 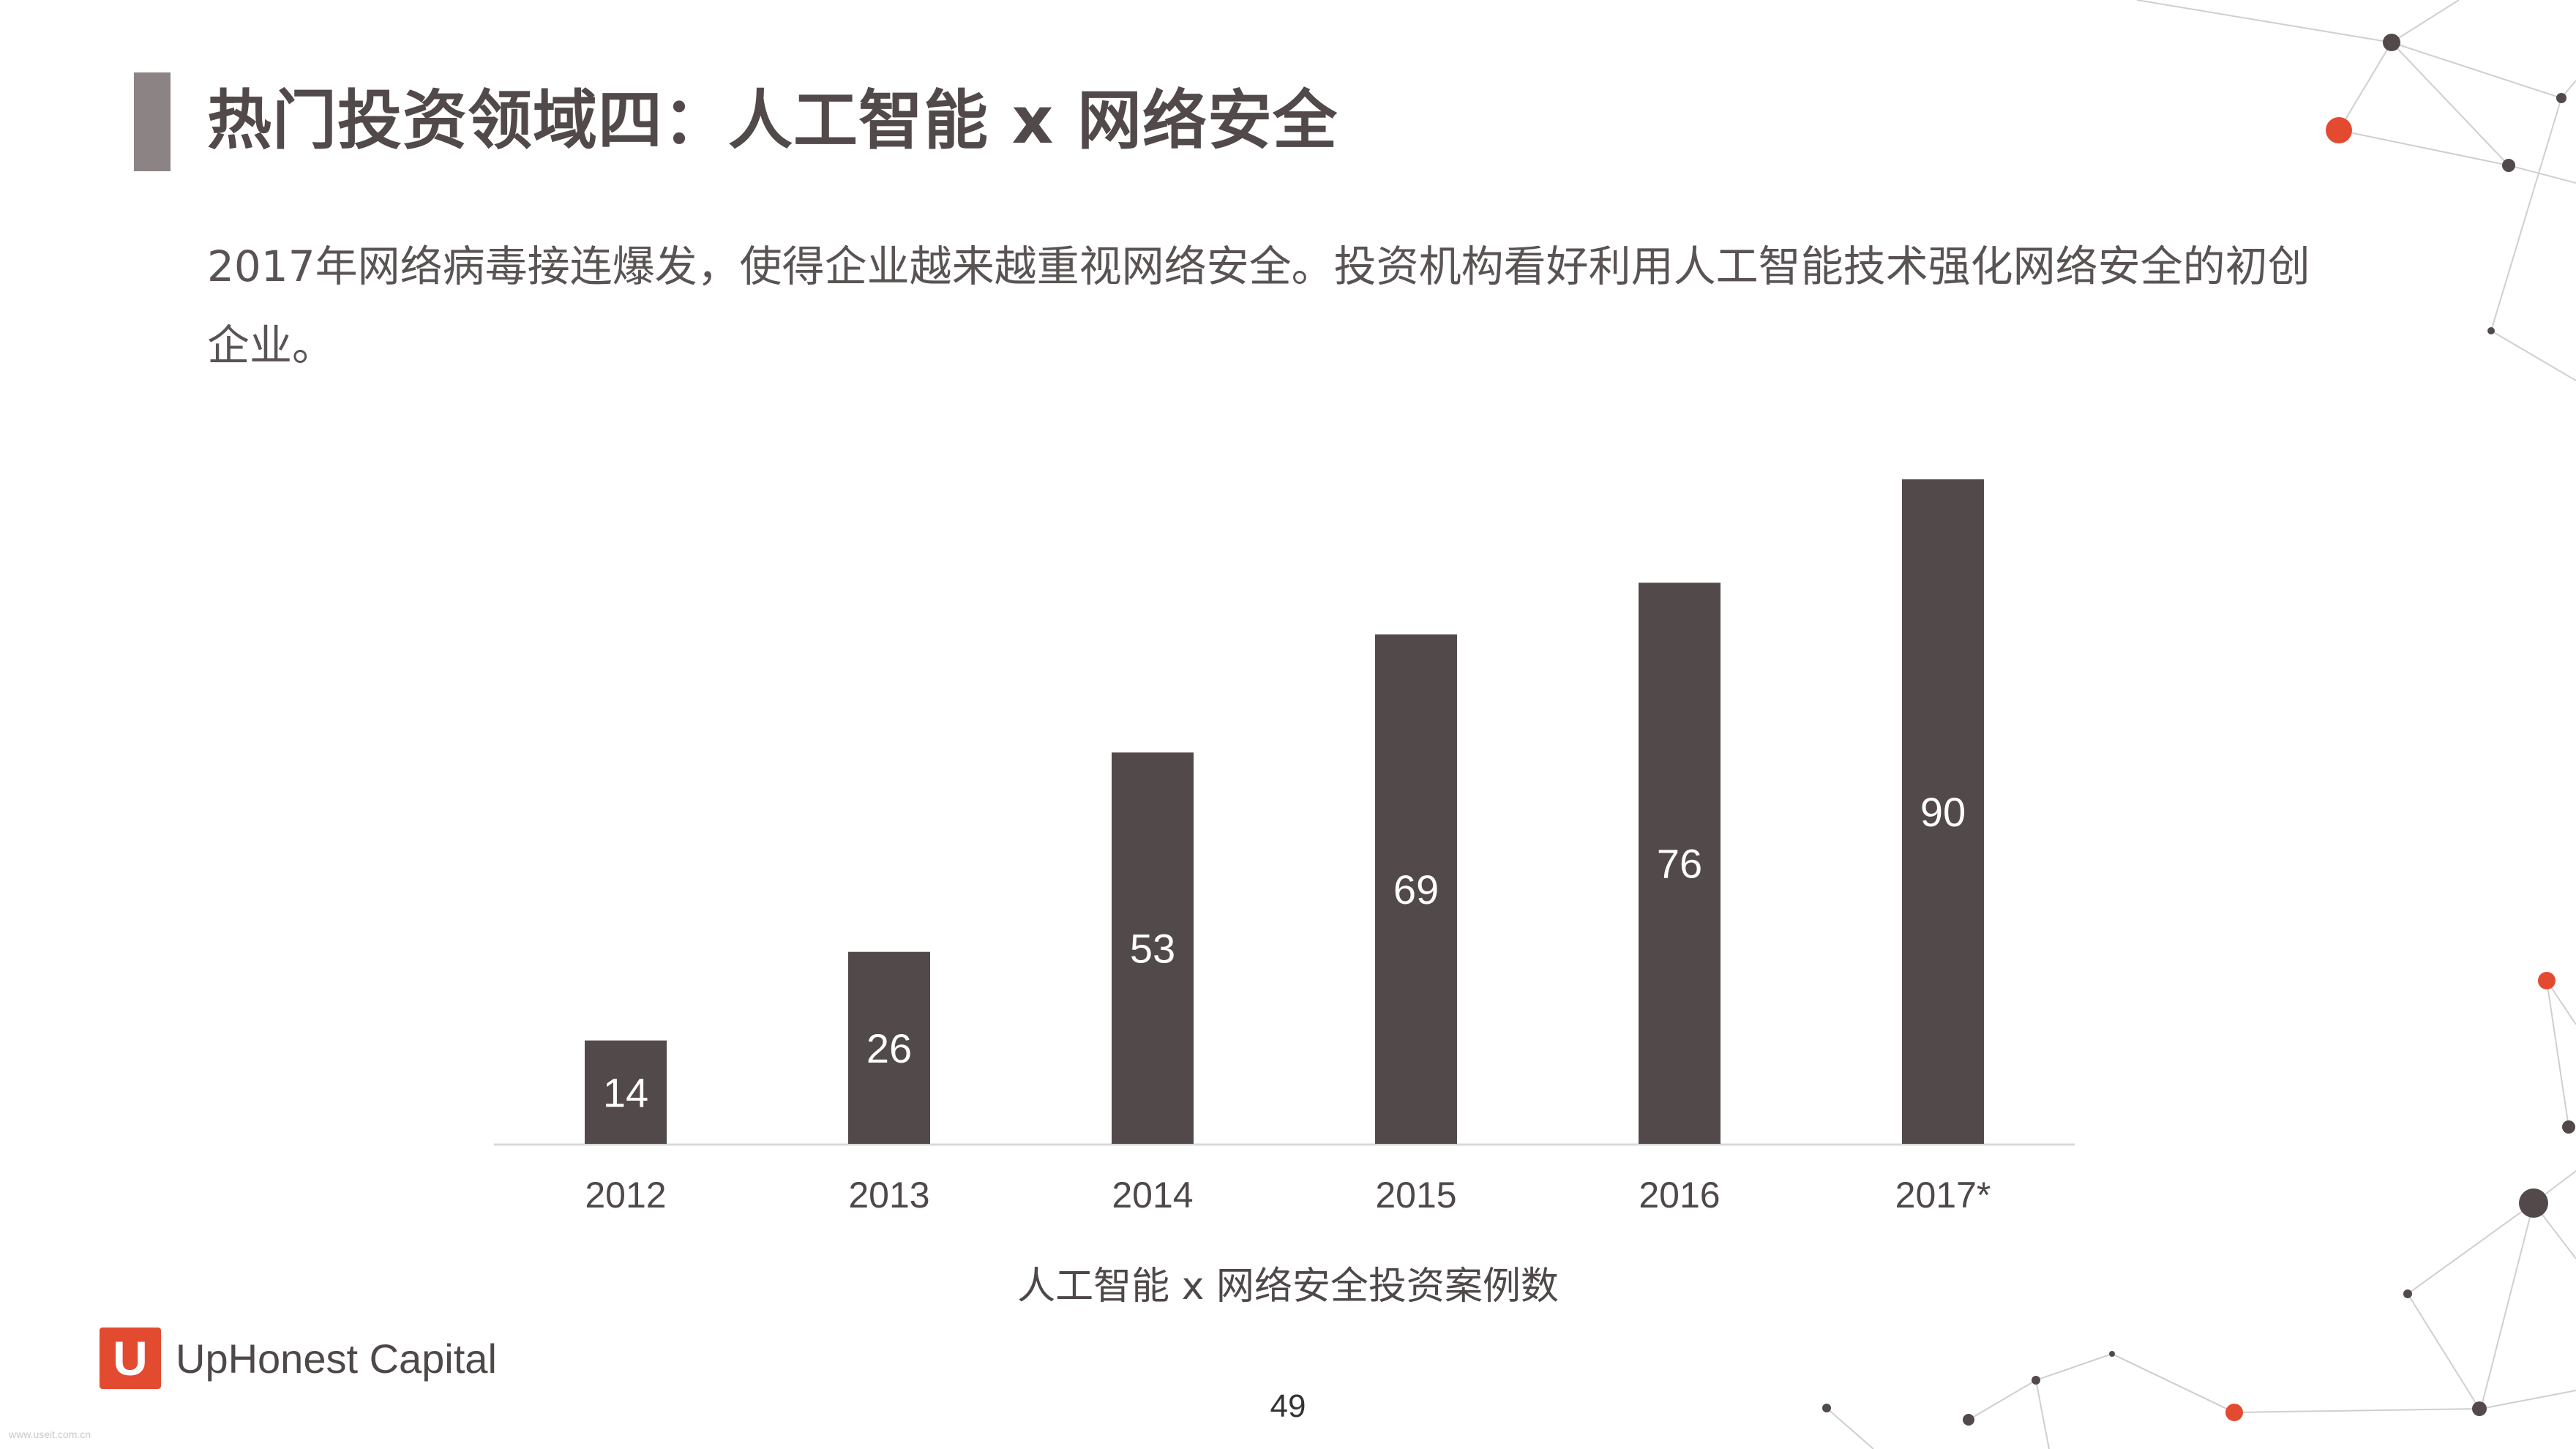 I want to click on watermark: www.useit.com.cn, so click(x=50, y=1434).